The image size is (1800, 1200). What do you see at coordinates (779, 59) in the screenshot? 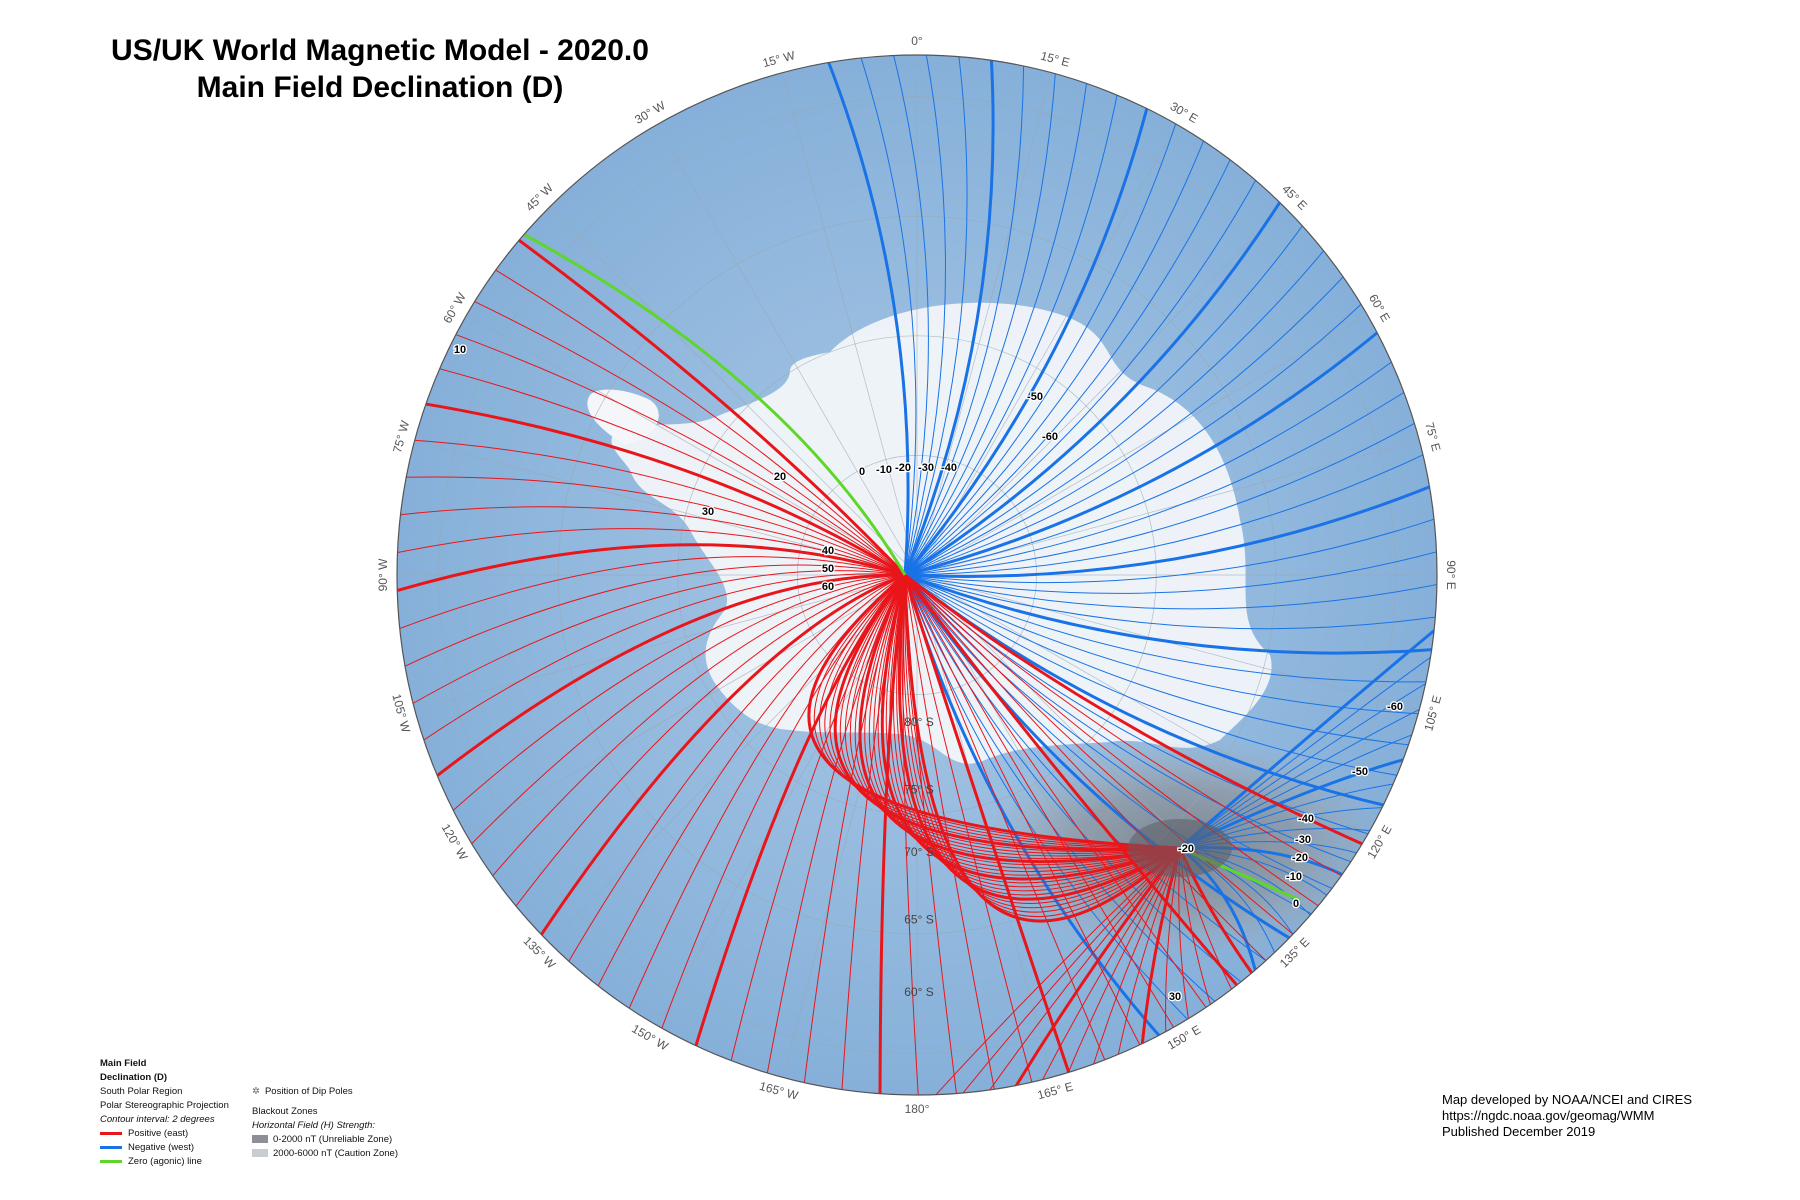
I see `longitude-label: 15° W` at bounding box center [779, 59].